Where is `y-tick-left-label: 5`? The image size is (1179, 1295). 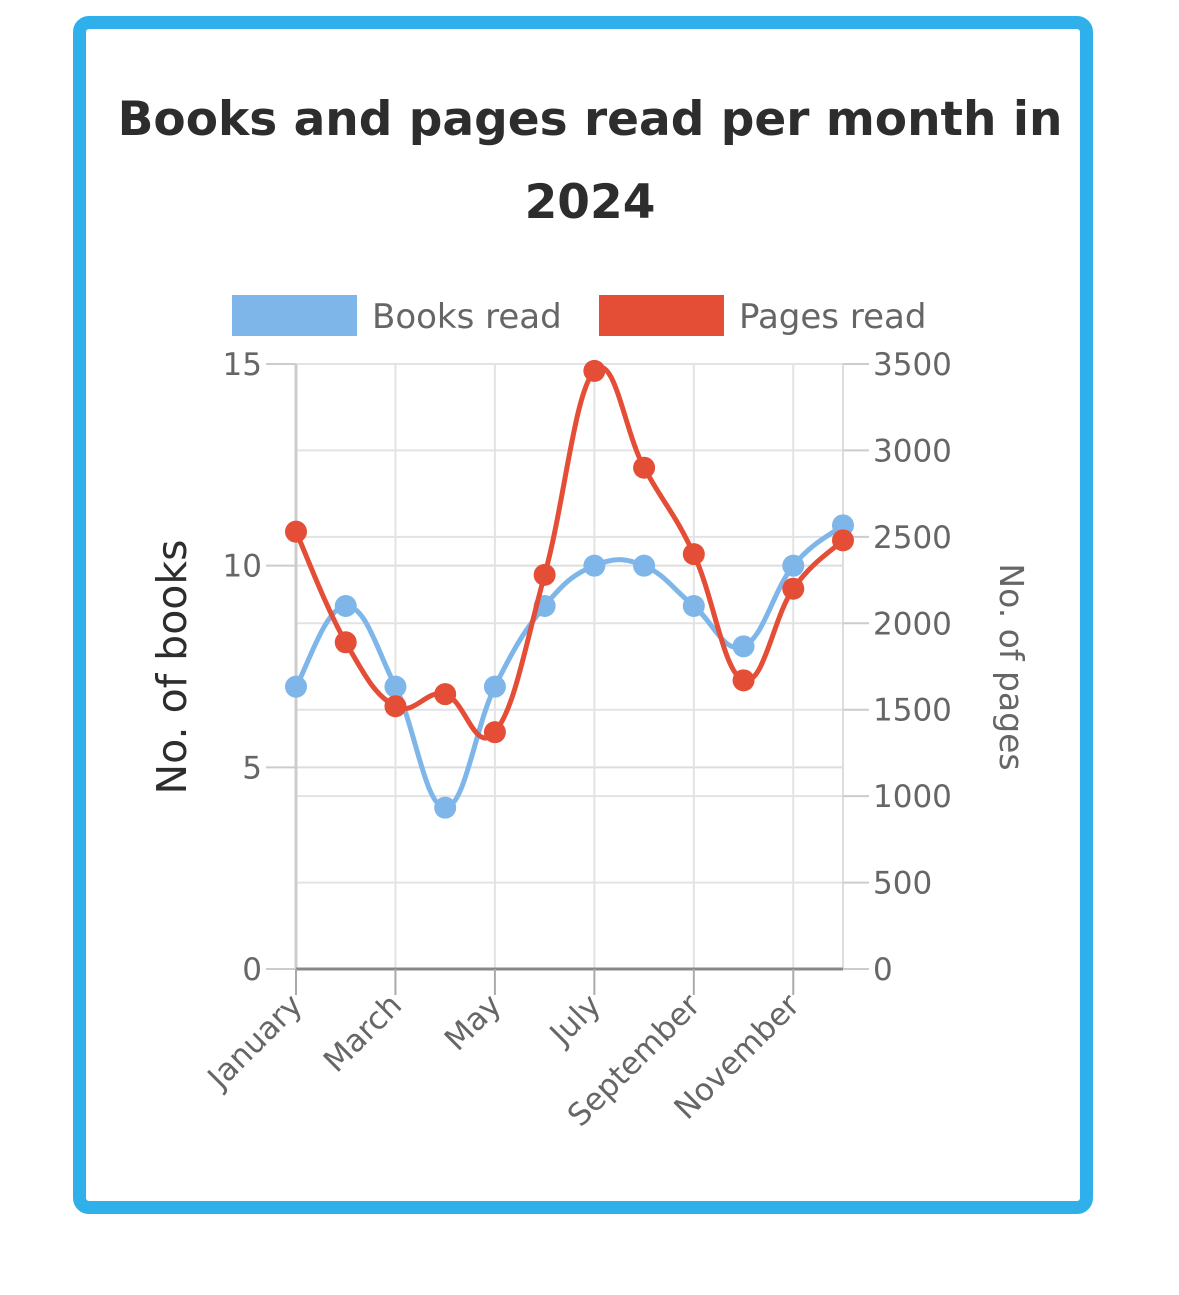 y-tick-left-label: 5 is located at coordinates (252, 768).